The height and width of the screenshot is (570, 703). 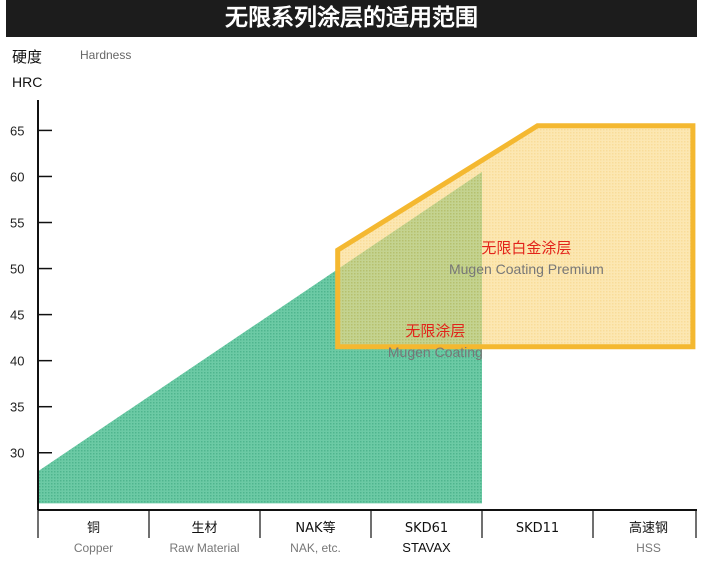 I want to click on y-tick-label-60: 60, so click(x=17, y=176).